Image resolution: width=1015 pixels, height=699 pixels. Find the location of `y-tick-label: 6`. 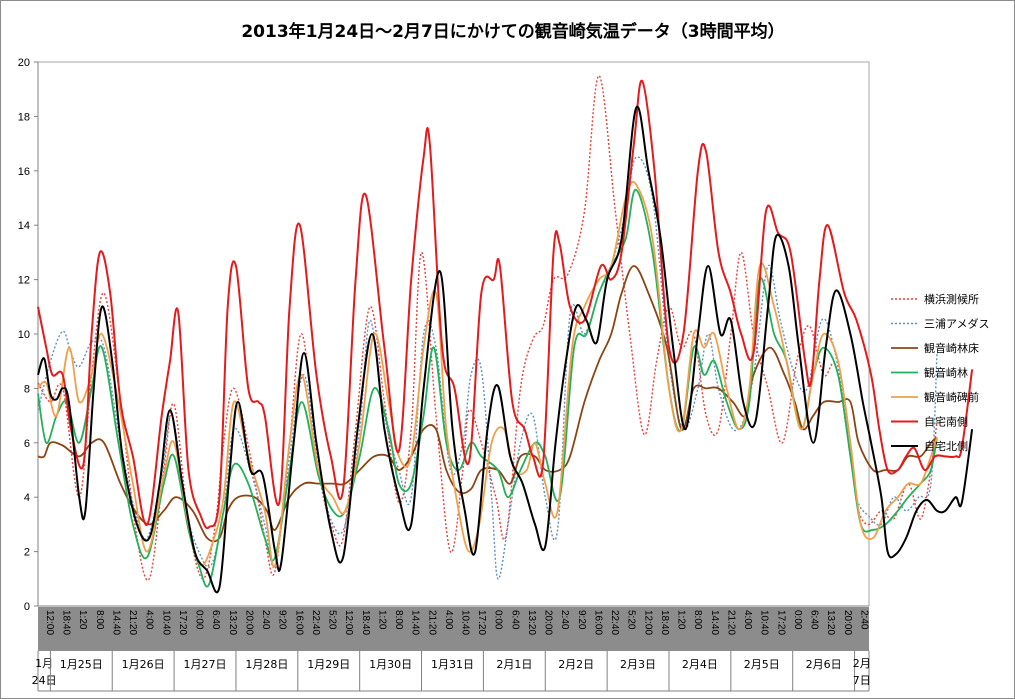

y-tick-label: 6 is located at coordinates (27, 444).